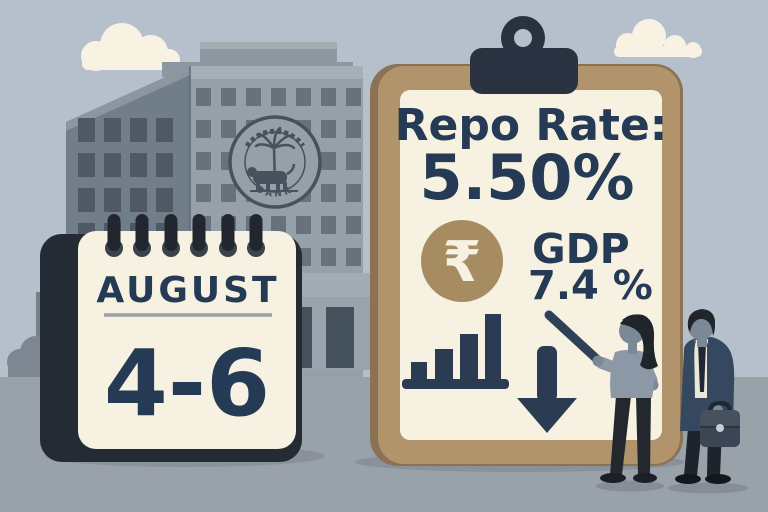 The height and width of the screenshot is (512, 768). What do you see at coordinates (271, 176) in the screenshot?
I see `emblem-tiger` at bounding box center [271, 176].